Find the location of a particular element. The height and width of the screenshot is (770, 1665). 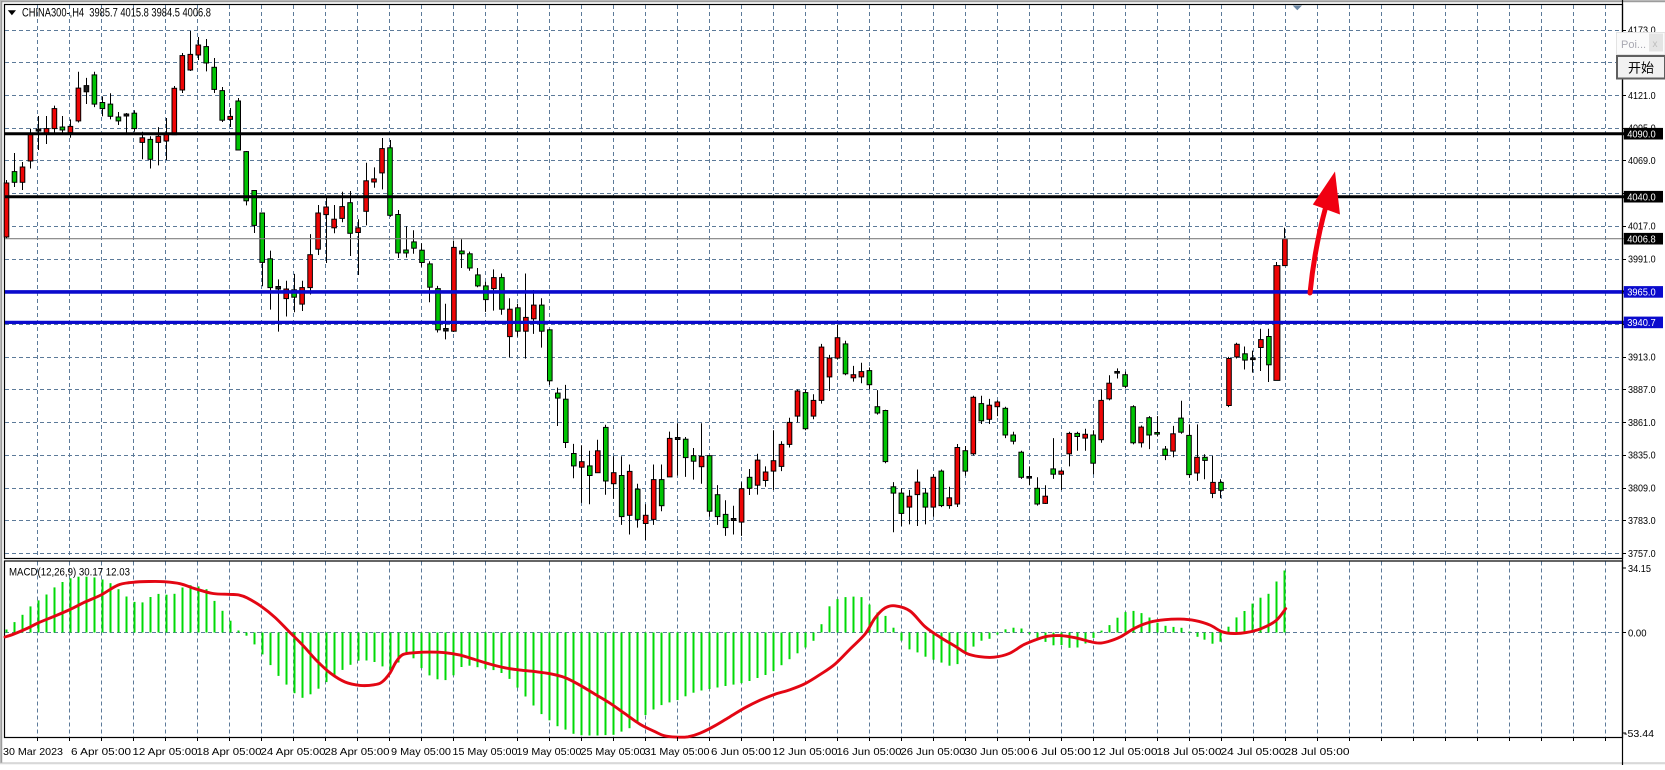

svg-text: 4121.0 is located at coordinates (1642, 96).